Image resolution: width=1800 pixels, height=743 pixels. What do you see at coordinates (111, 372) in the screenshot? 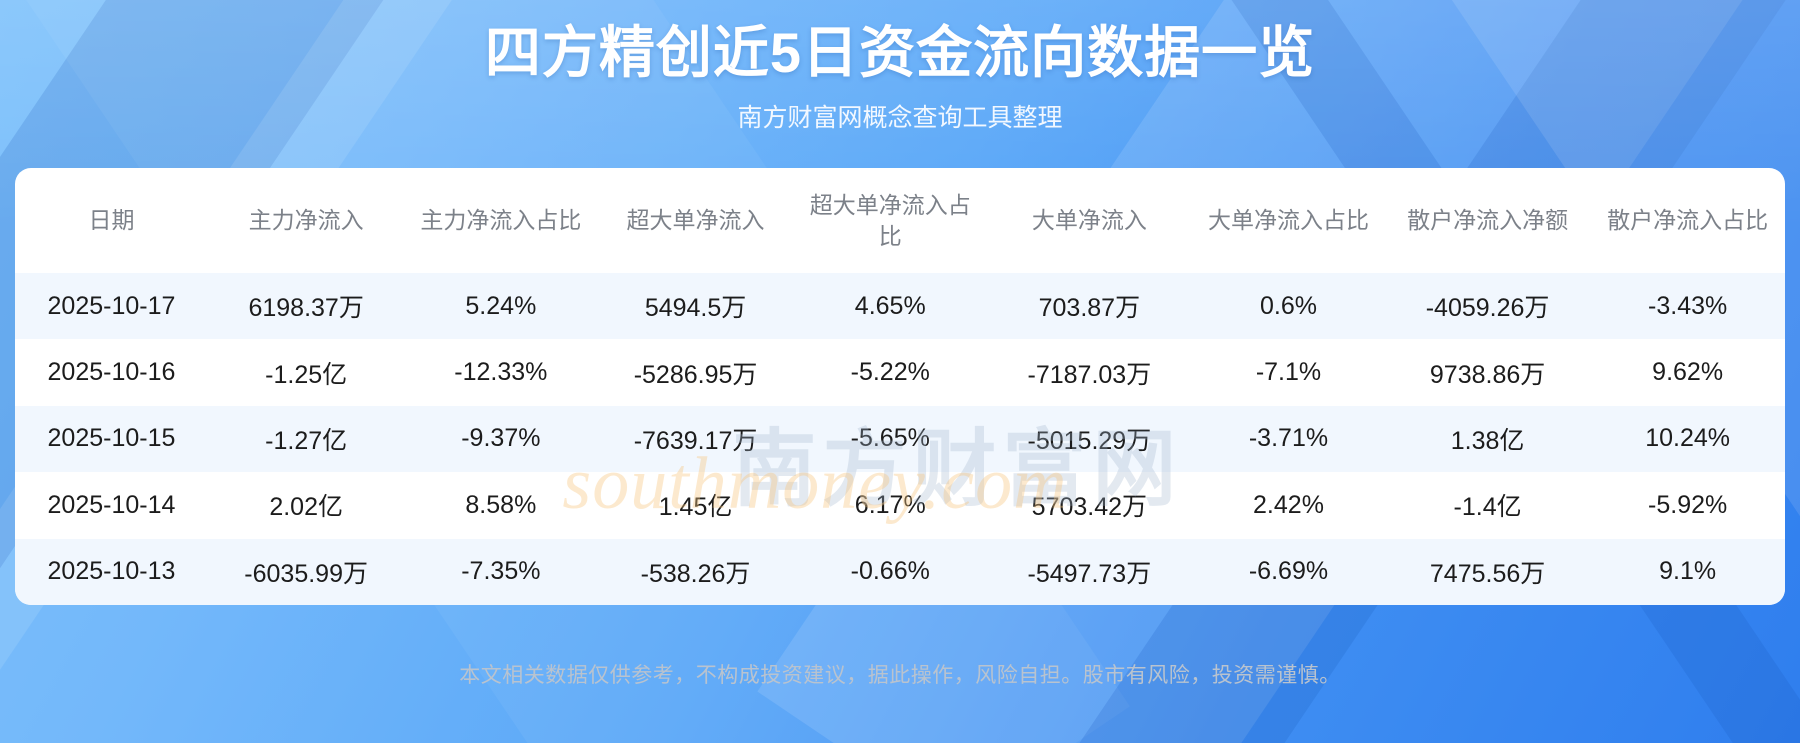
I see `cell-date: 2025-10-16` at bounding box center [111, 372].